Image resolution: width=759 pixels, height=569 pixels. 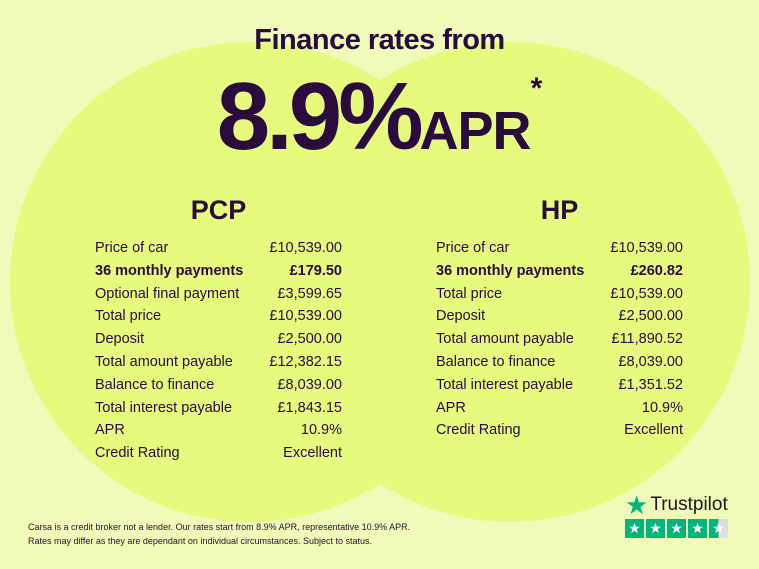 I want to click on row-value: £11,890.52, so click(x=647, y=339).